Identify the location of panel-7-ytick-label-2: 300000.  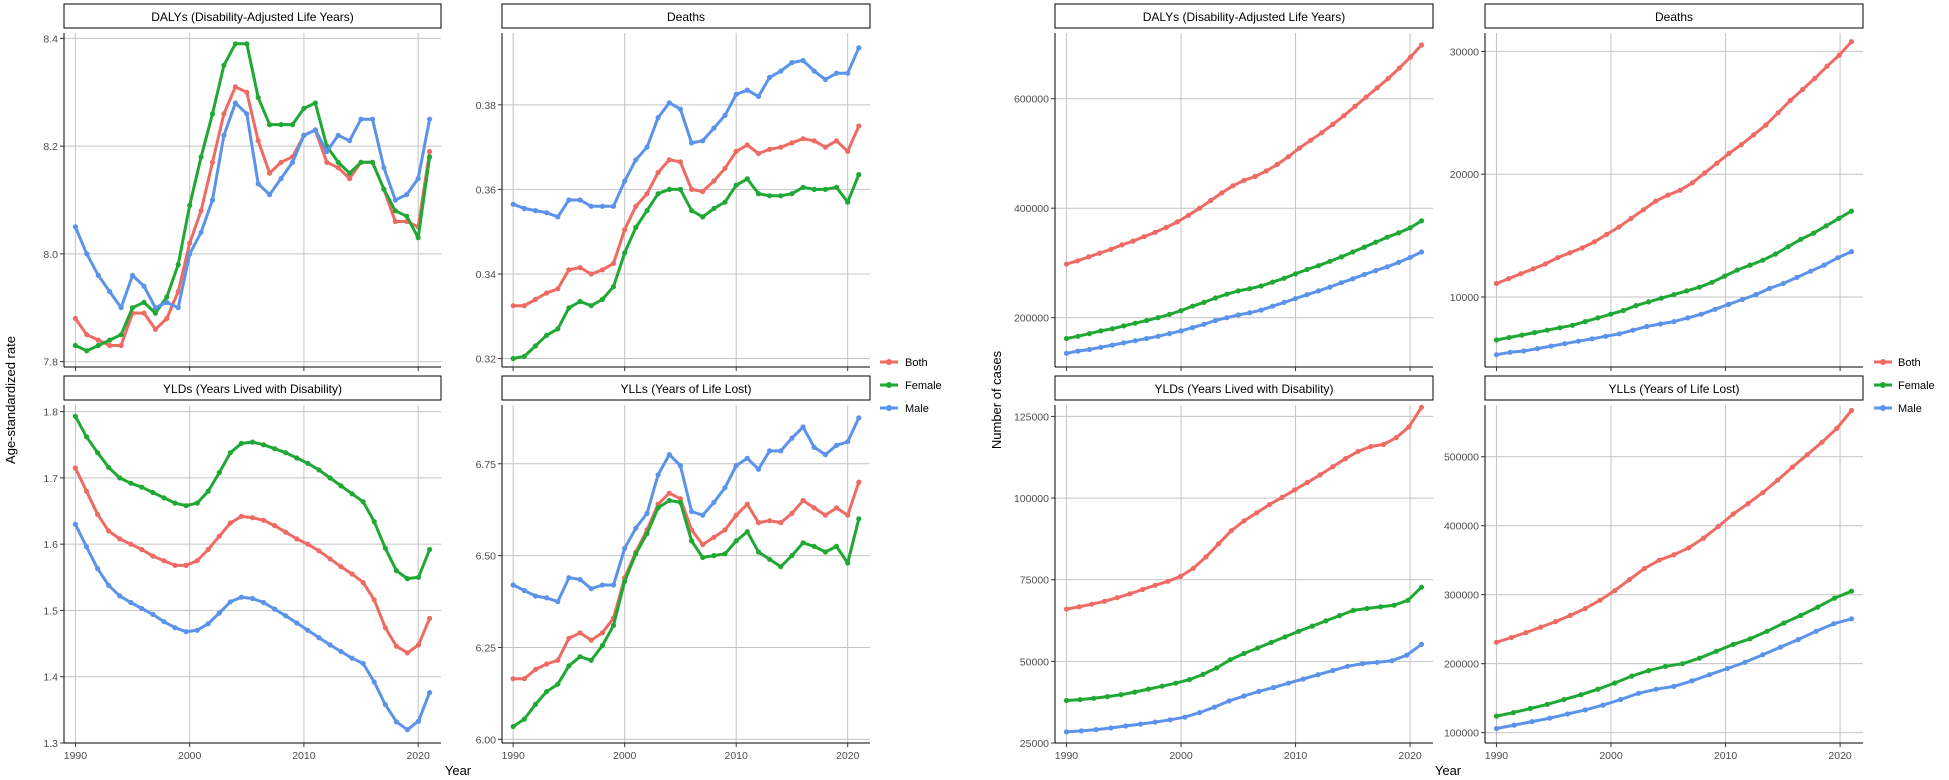
(1461, 596).